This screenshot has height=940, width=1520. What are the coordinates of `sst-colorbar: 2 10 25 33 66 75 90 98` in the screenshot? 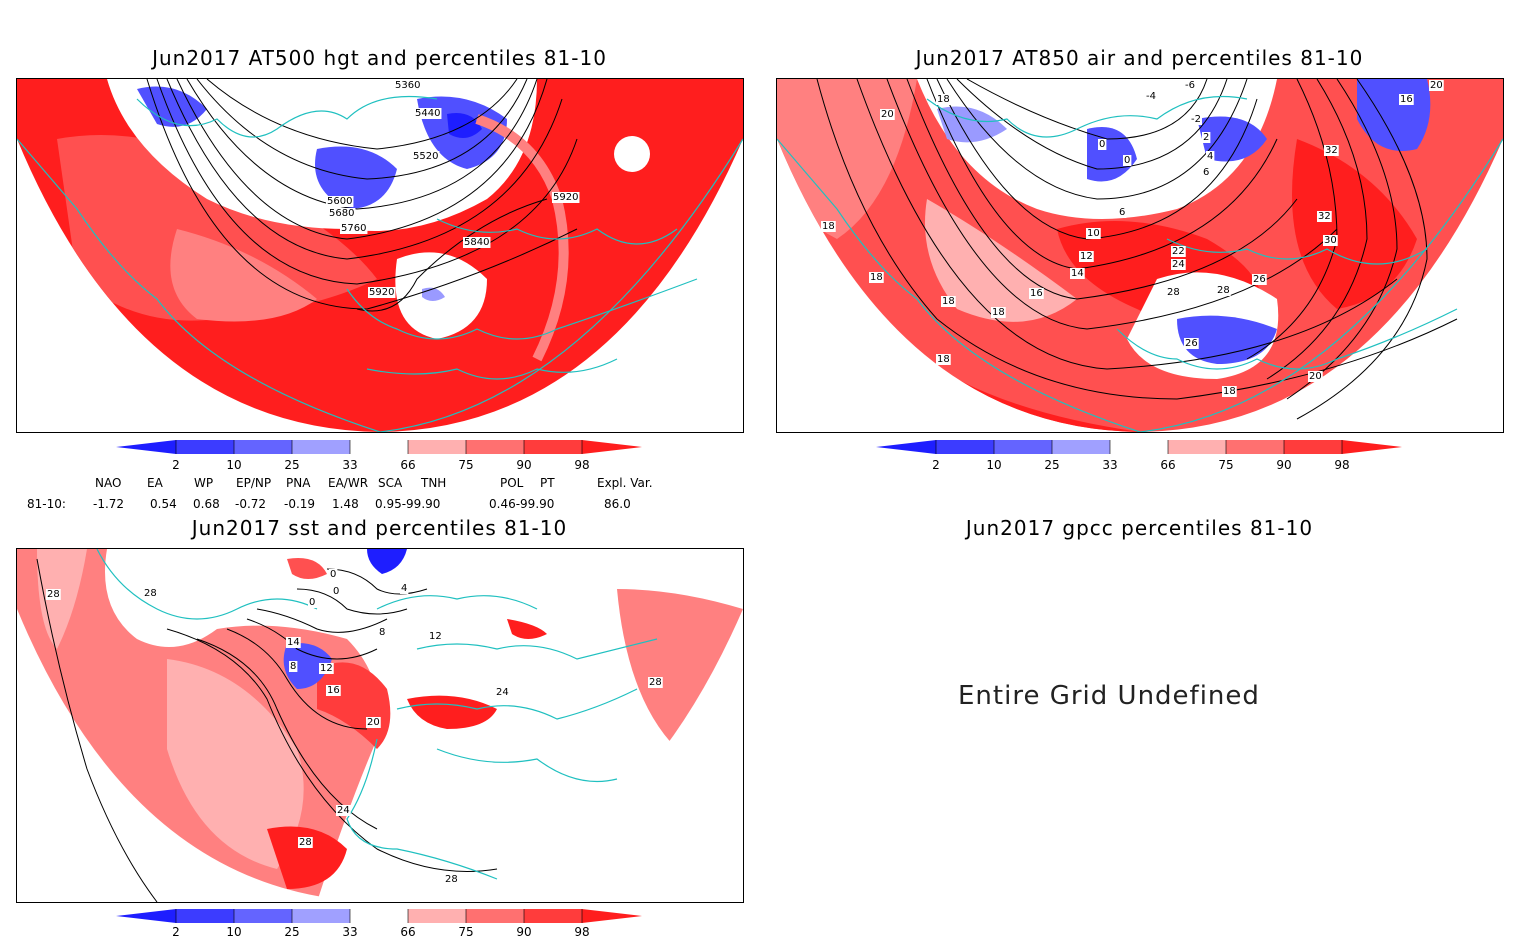 It's located at (381, 924).